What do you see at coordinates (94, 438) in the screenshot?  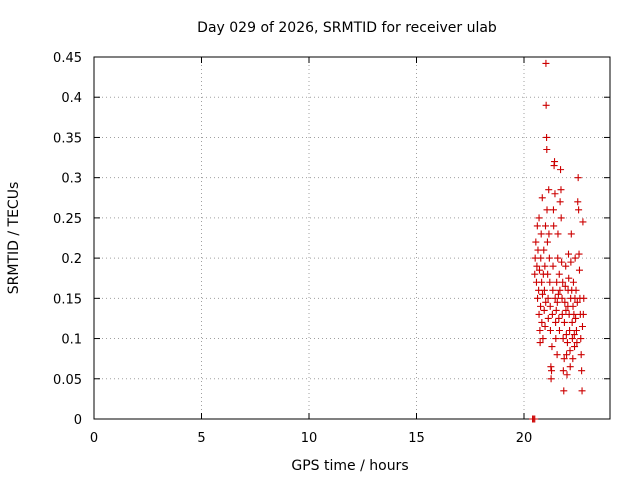 I see `x-tick-label: 0` at bounding box center [94, 438].